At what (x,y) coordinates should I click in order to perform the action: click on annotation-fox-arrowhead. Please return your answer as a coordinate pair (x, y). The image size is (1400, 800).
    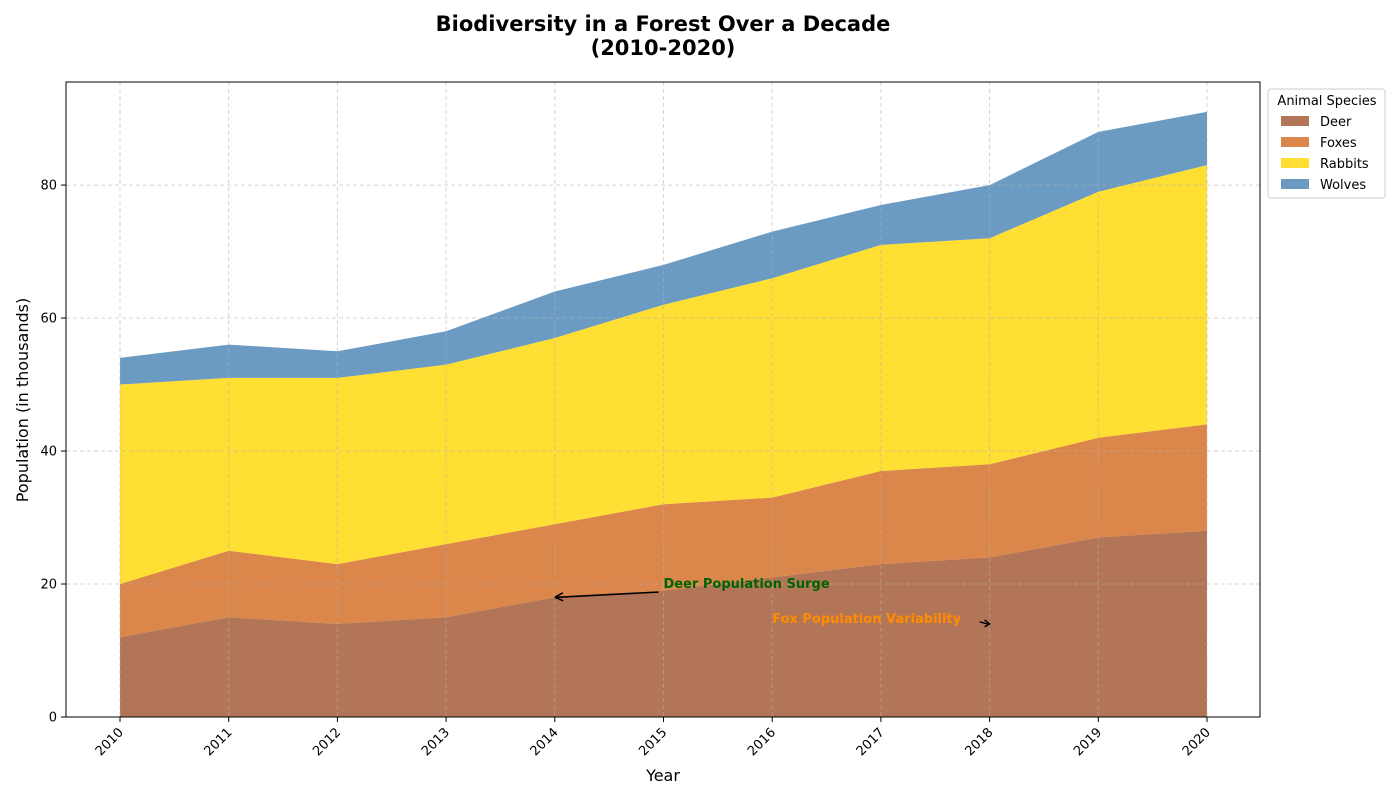
    Looking at the image, I should click on (987, 623).